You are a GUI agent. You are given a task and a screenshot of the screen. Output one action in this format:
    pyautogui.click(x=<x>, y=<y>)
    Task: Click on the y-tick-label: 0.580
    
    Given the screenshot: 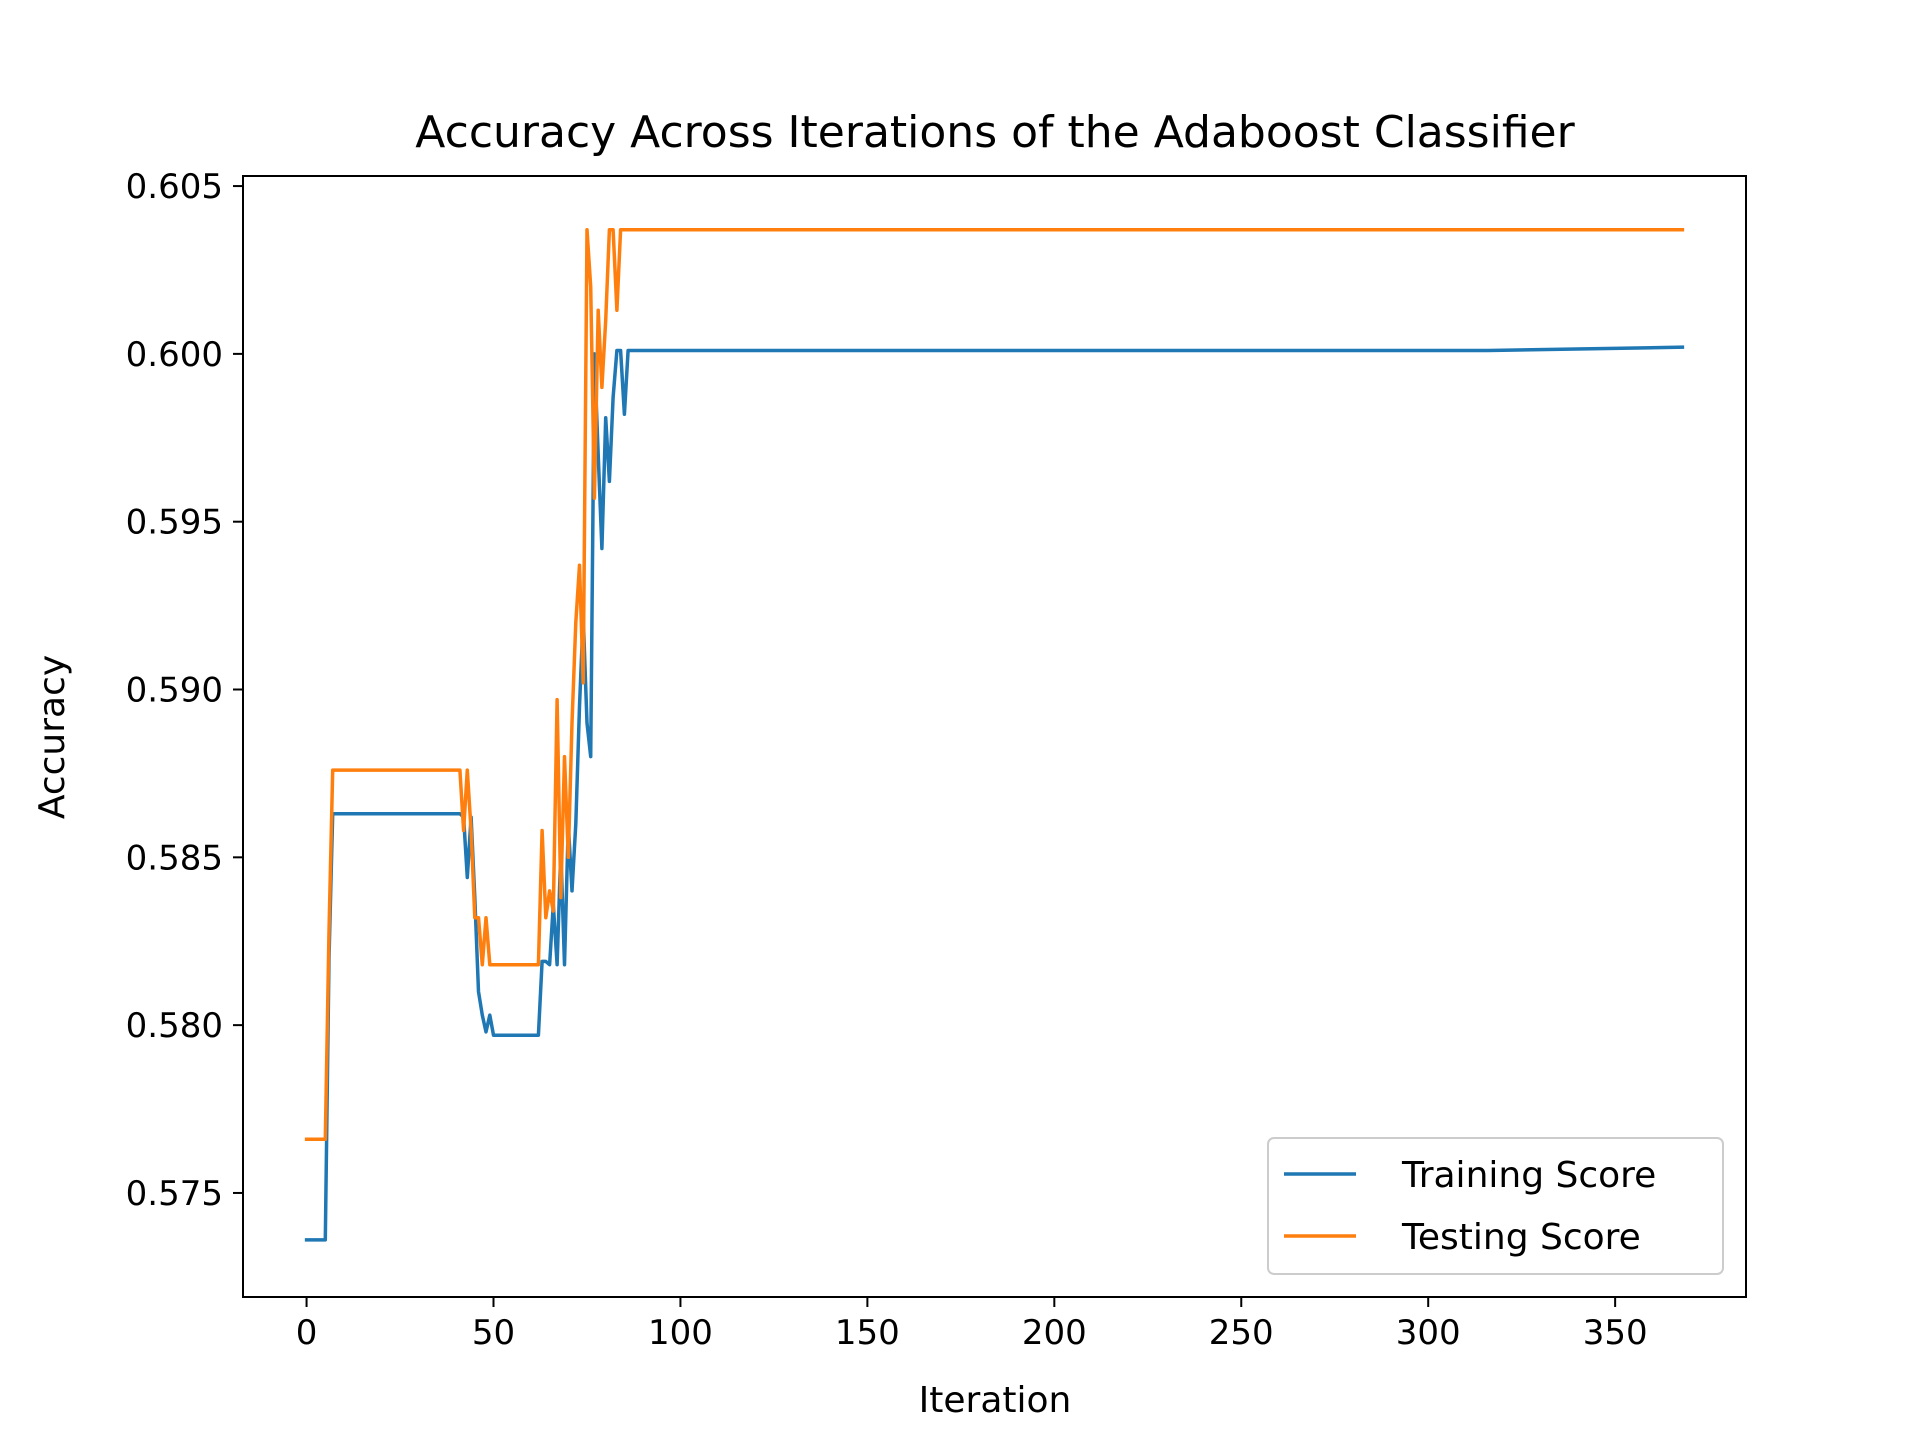 What is the action you would take?
    pyautogui.click(x=174, y=1026)
    